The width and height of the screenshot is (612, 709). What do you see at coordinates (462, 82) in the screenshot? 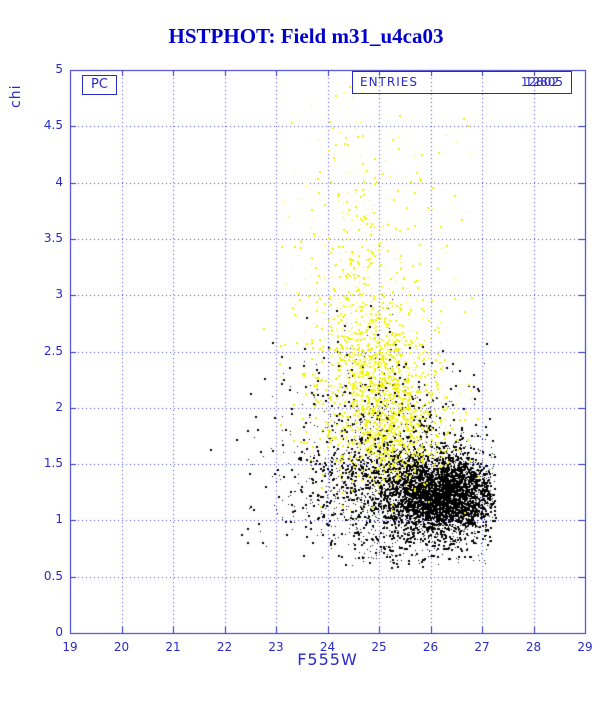
I see `entries-box: ENTRIES 12802 12805` at bounding box center [462, 82].